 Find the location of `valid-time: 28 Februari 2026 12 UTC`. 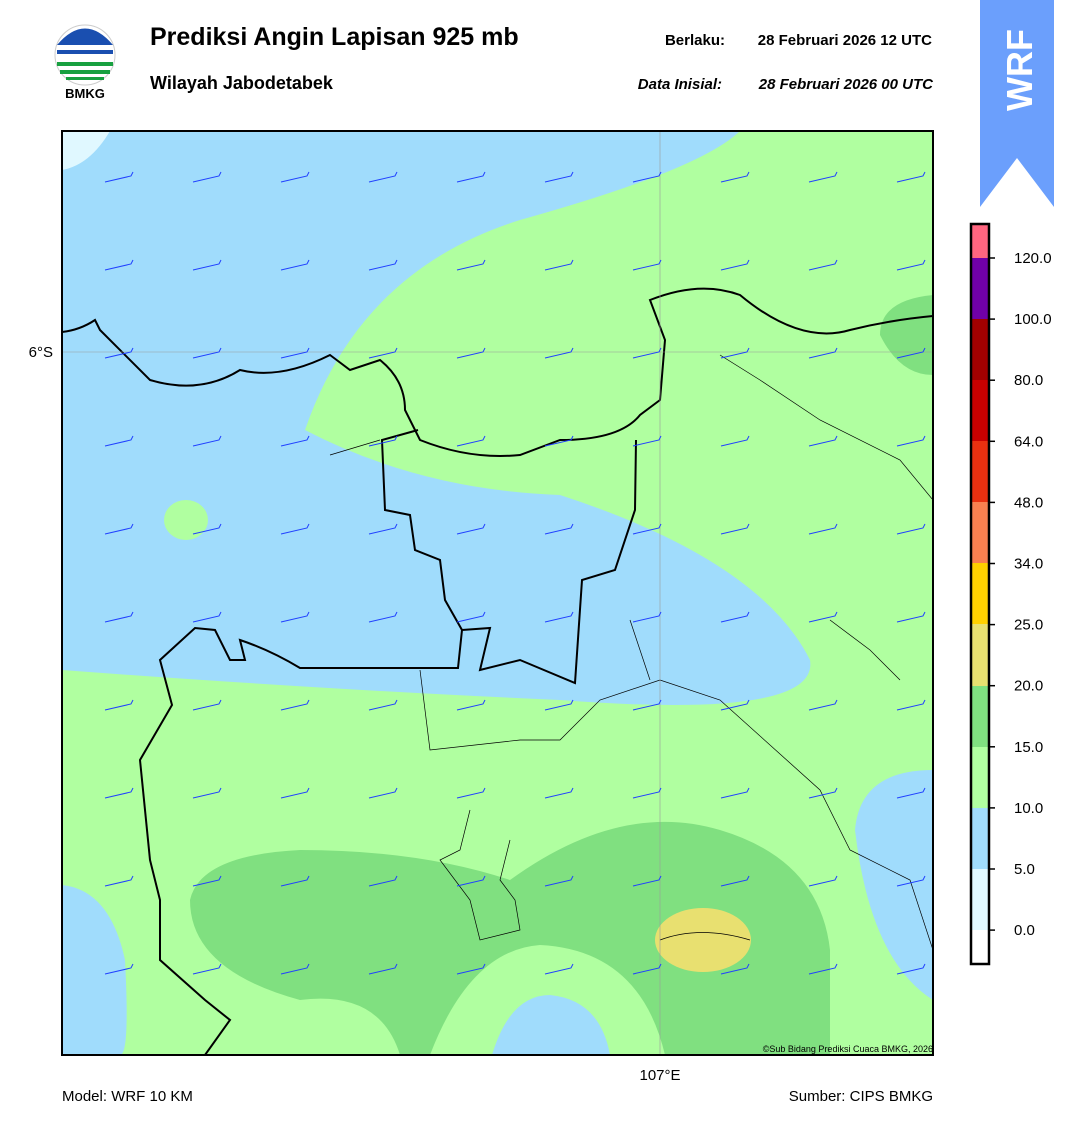

valid-time: 28 Februari 2026 12 UTC is located at coordinates (845, 40).